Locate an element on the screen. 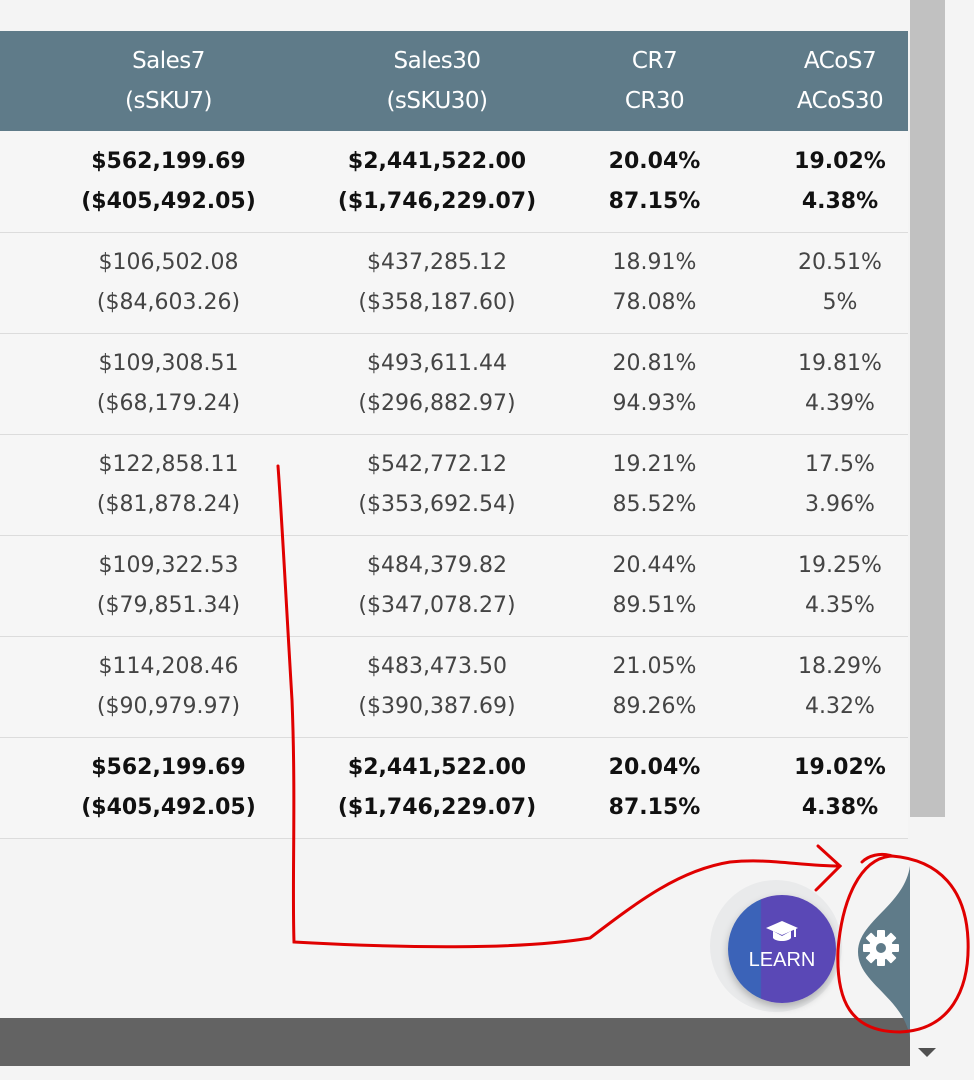 The height and width of the screenshot is (1080, 974). table-cell: 20.81% 94.93% is located at coordinates (654, 384).